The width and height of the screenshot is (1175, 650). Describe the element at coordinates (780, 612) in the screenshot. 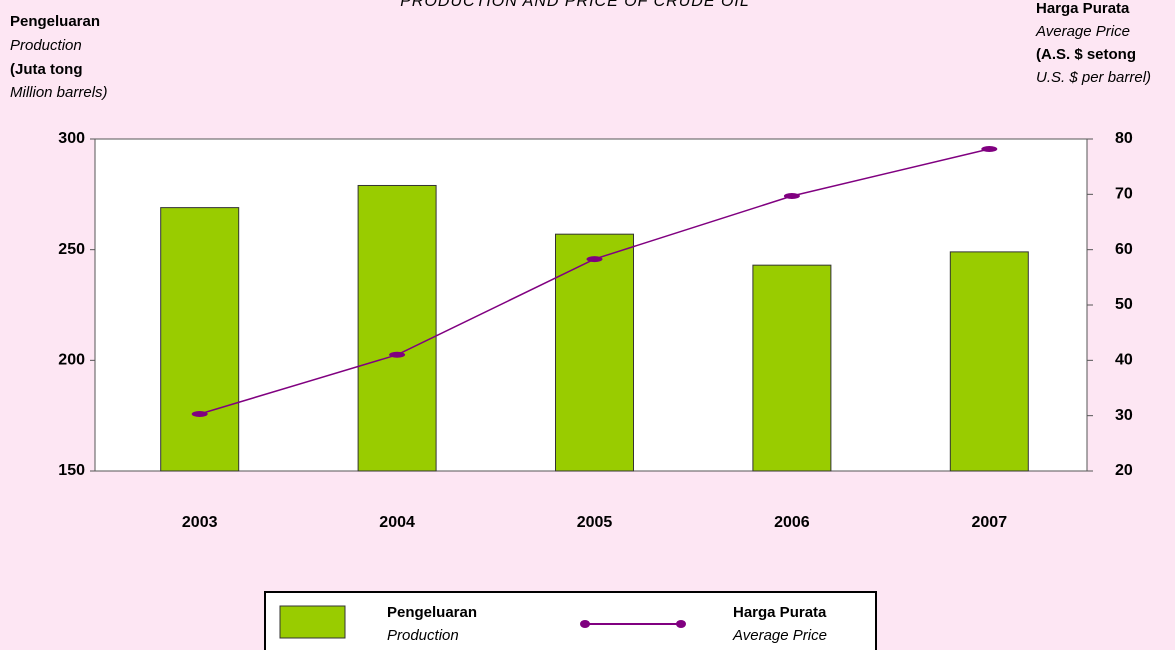

I see `legend-label: Harga Purata` at that location.